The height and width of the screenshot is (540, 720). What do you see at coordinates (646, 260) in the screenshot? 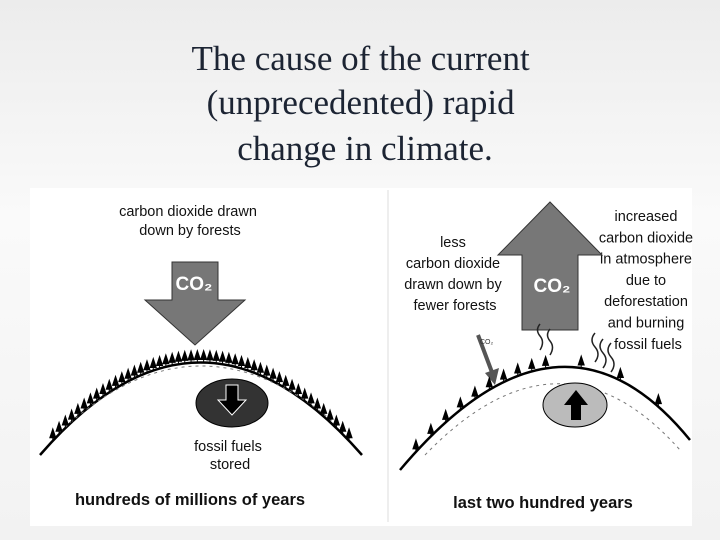
I see `label-line: in atmosphere` at bounding box center [646, 260].